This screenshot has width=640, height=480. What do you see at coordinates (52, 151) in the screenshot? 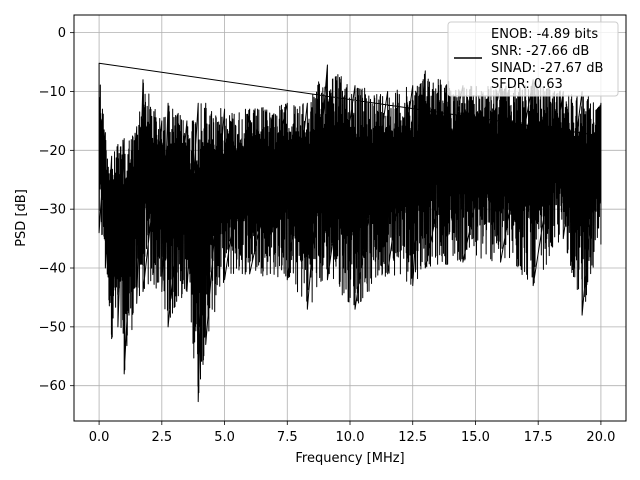
I see `y-tick-label: −20` at bounding box center [52, 151].